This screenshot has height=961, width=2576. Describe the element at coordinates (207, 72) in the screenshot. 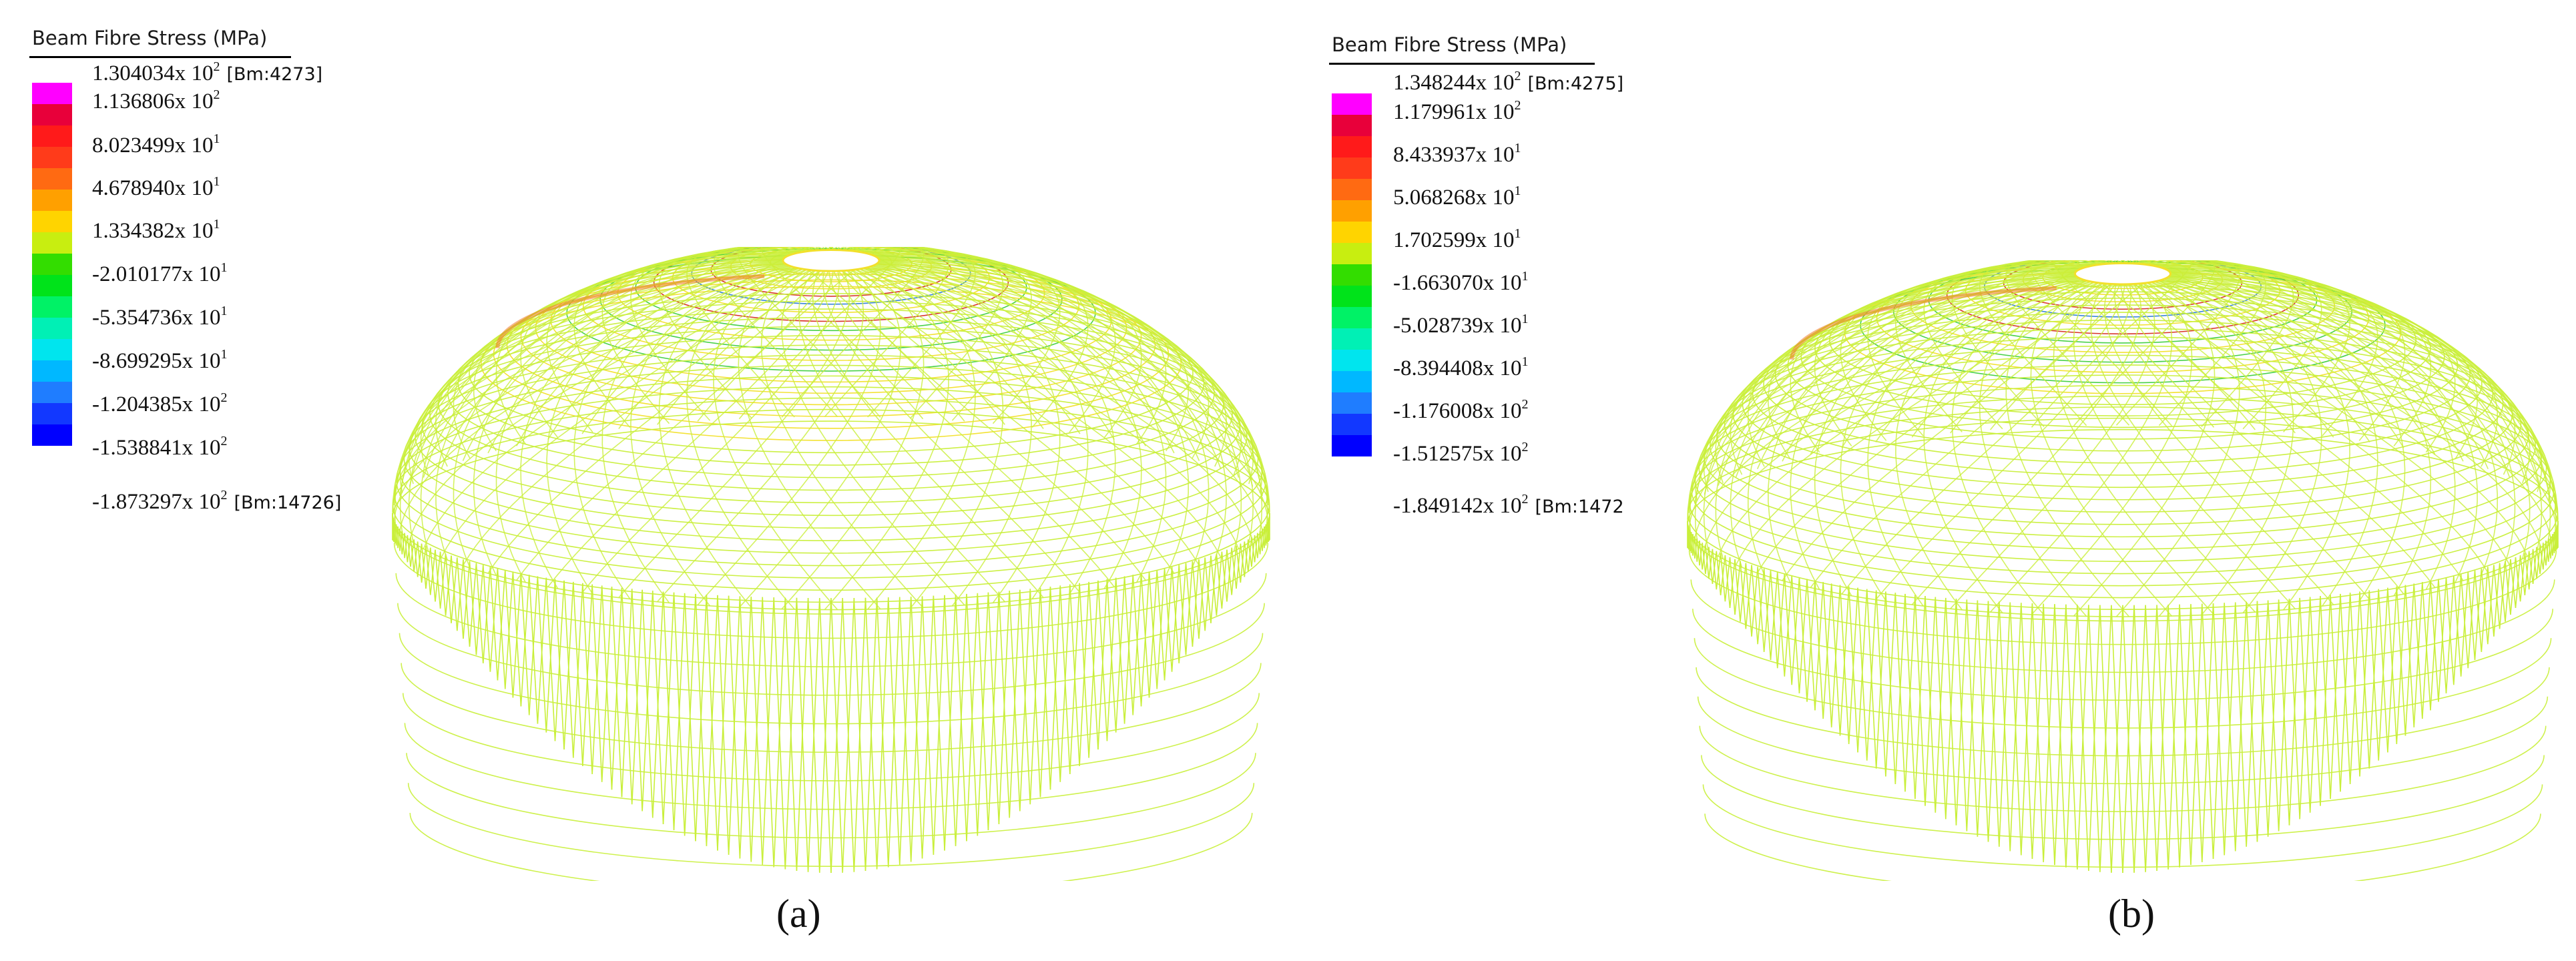

I see `legend-value-max: 1.304034x 102 [Bm:4273]` at that location.